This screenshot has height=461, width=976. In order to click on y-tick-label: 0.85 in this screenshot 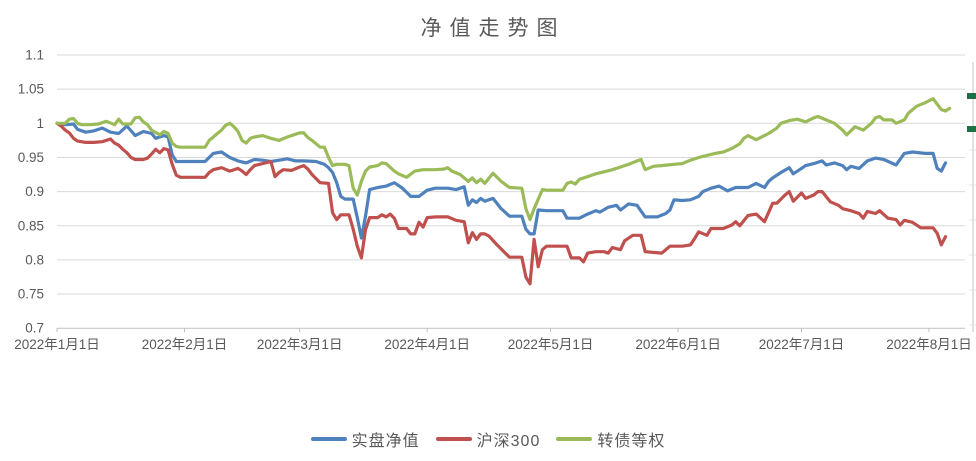, I will do `click(31, 225)`.